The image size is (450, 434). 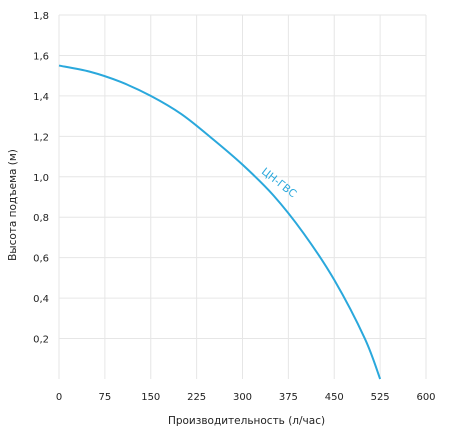 What do you see at coordinates (41, 137) in the screenshot?
I see `y-tick-label: 1,2` at bounding box center [41, 137].